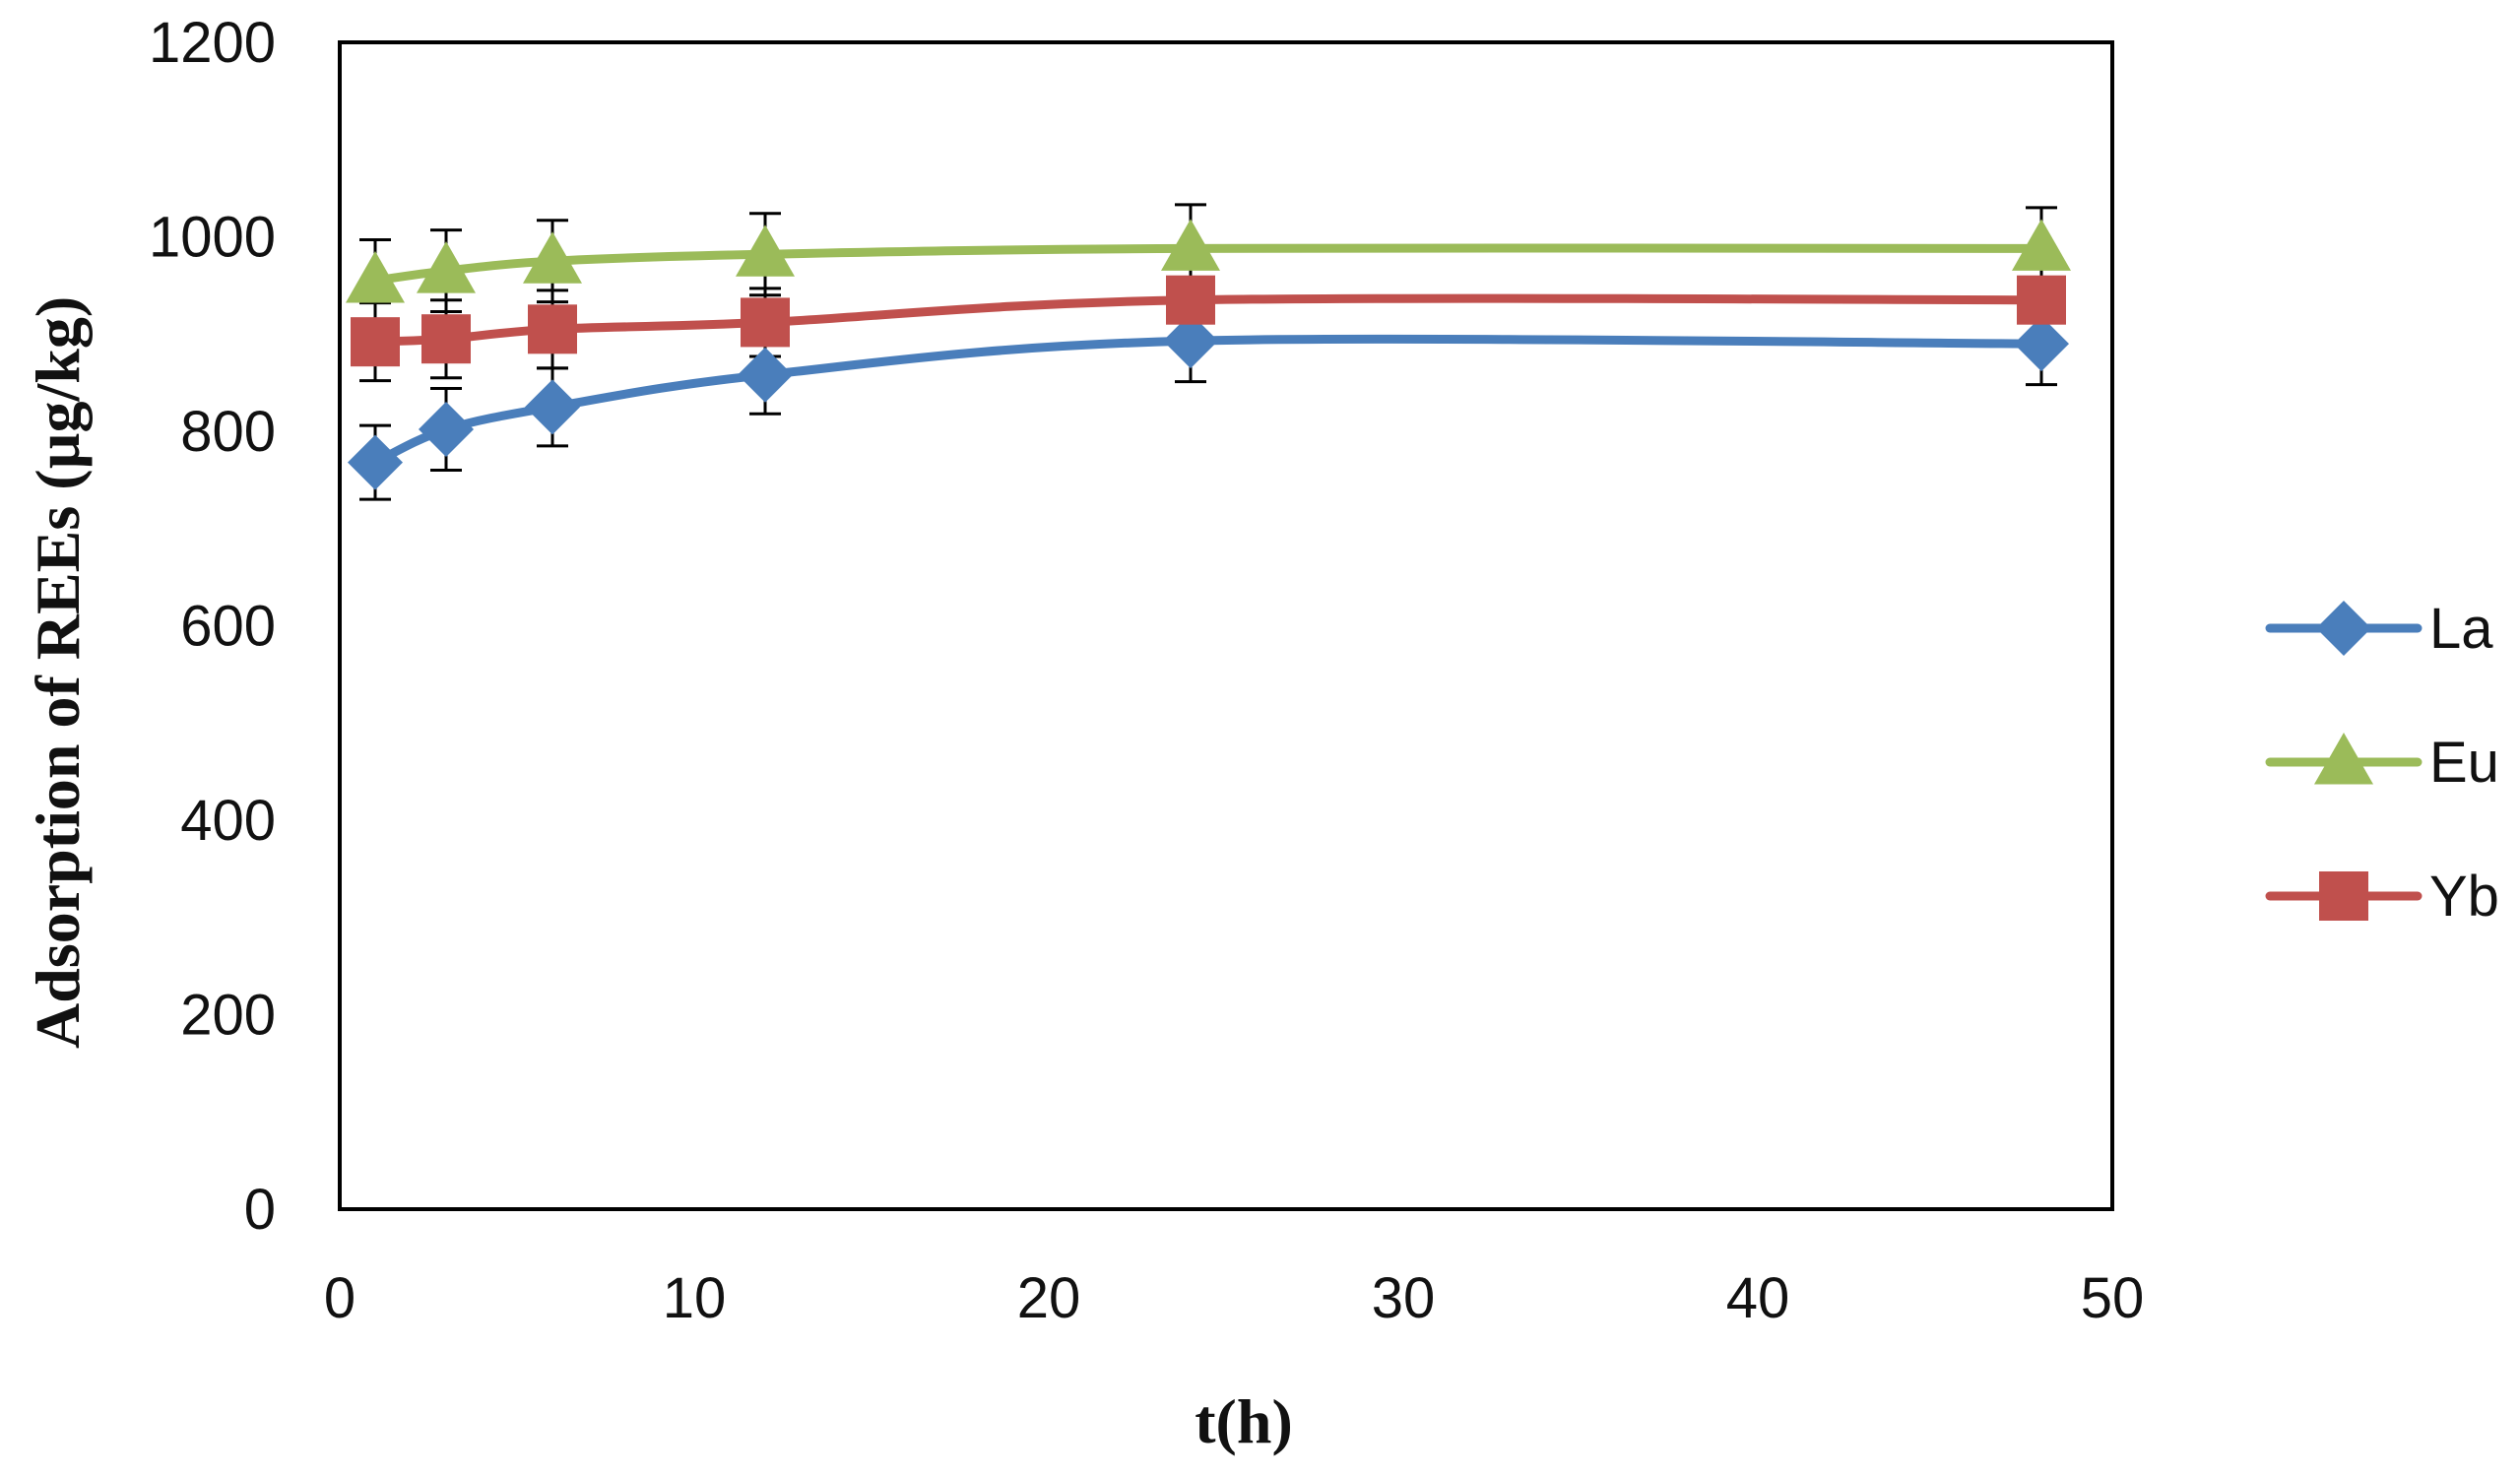 The width and height of the screenshot is (2520, 1477). Describe the element at coordinates (2379, 629) in the screenshot. I see `legend-item-la: La` at that location.